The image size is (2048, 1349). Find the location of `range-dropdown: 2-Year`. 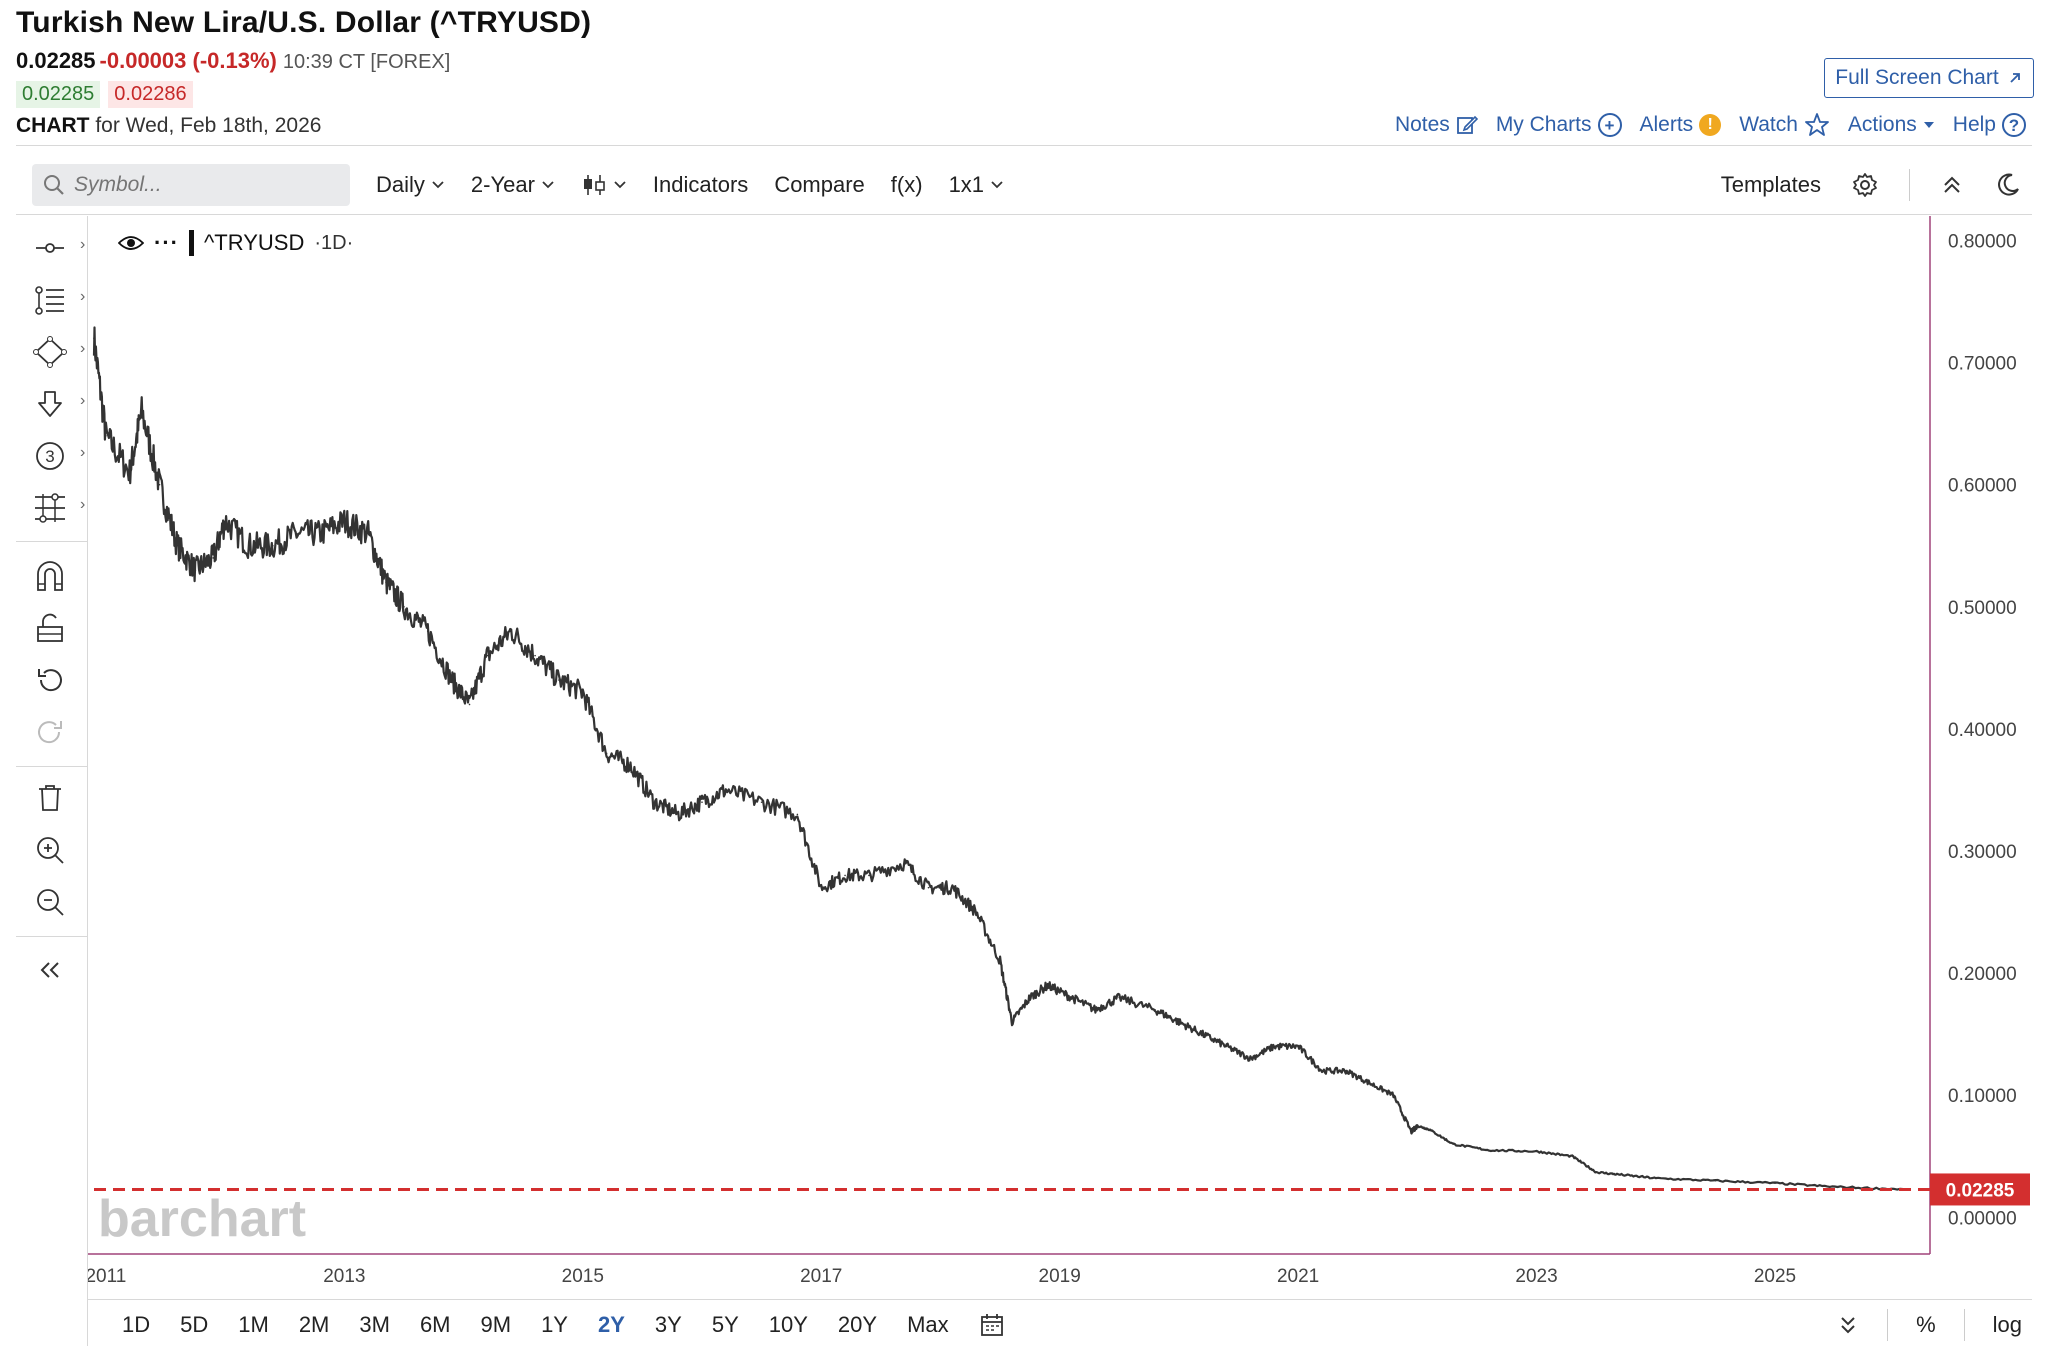

range-dropdown: 2-Year is located at coordinates (513, 185).